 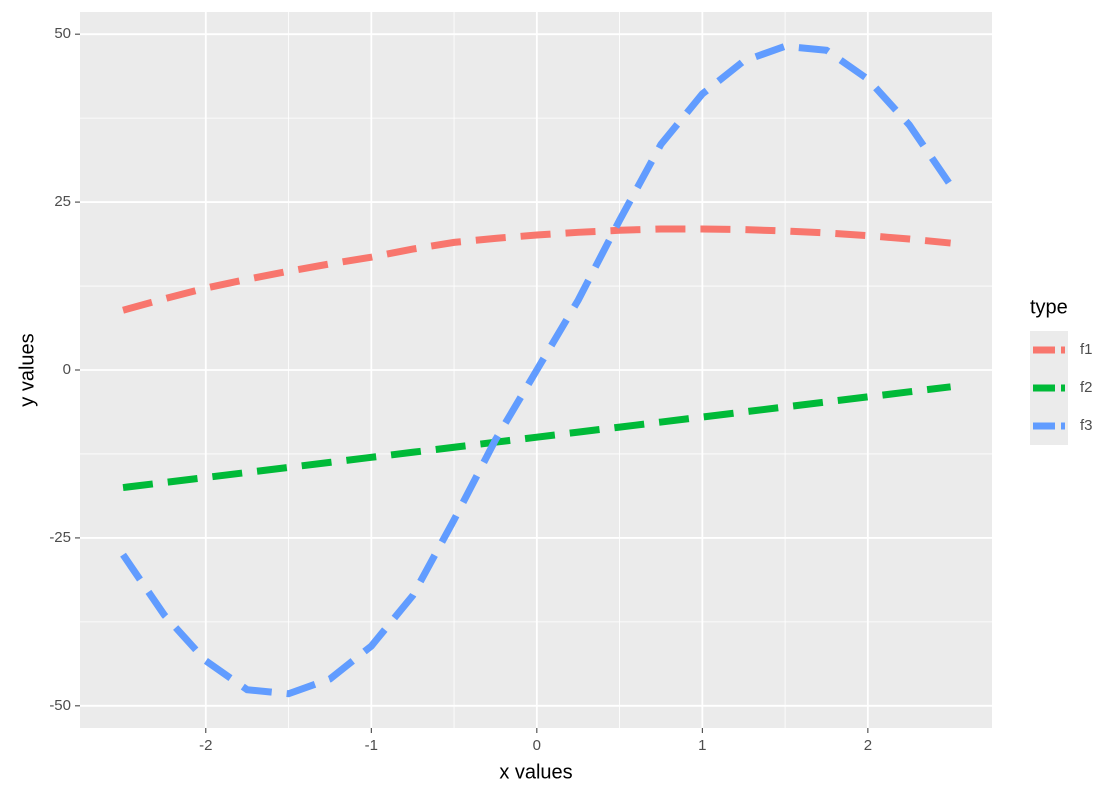 I want to click on y-tick-label: 0, so click(x=67, y=369).